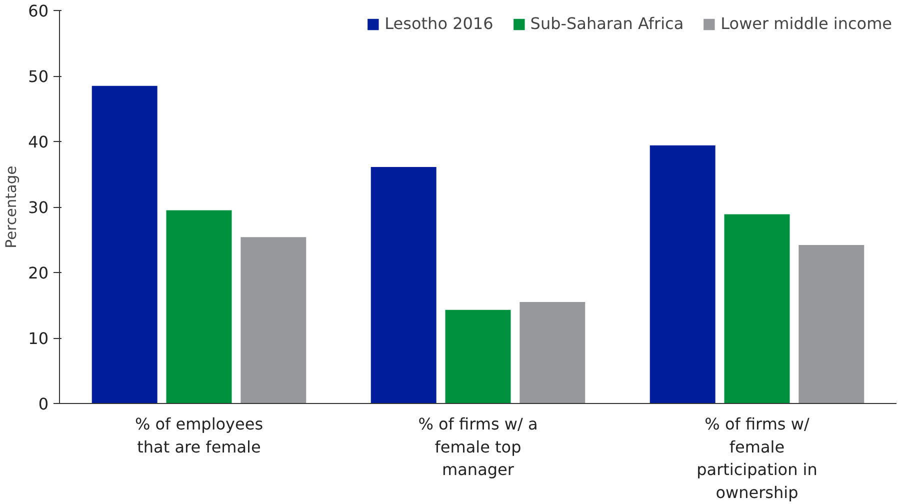 This screenshot has width=898, height=504. What do you see at coordinates (478, 447) in the screenshot?
I see `x-tick-label: % of firms w/ a female top manager` at bounding box center [478, 447].